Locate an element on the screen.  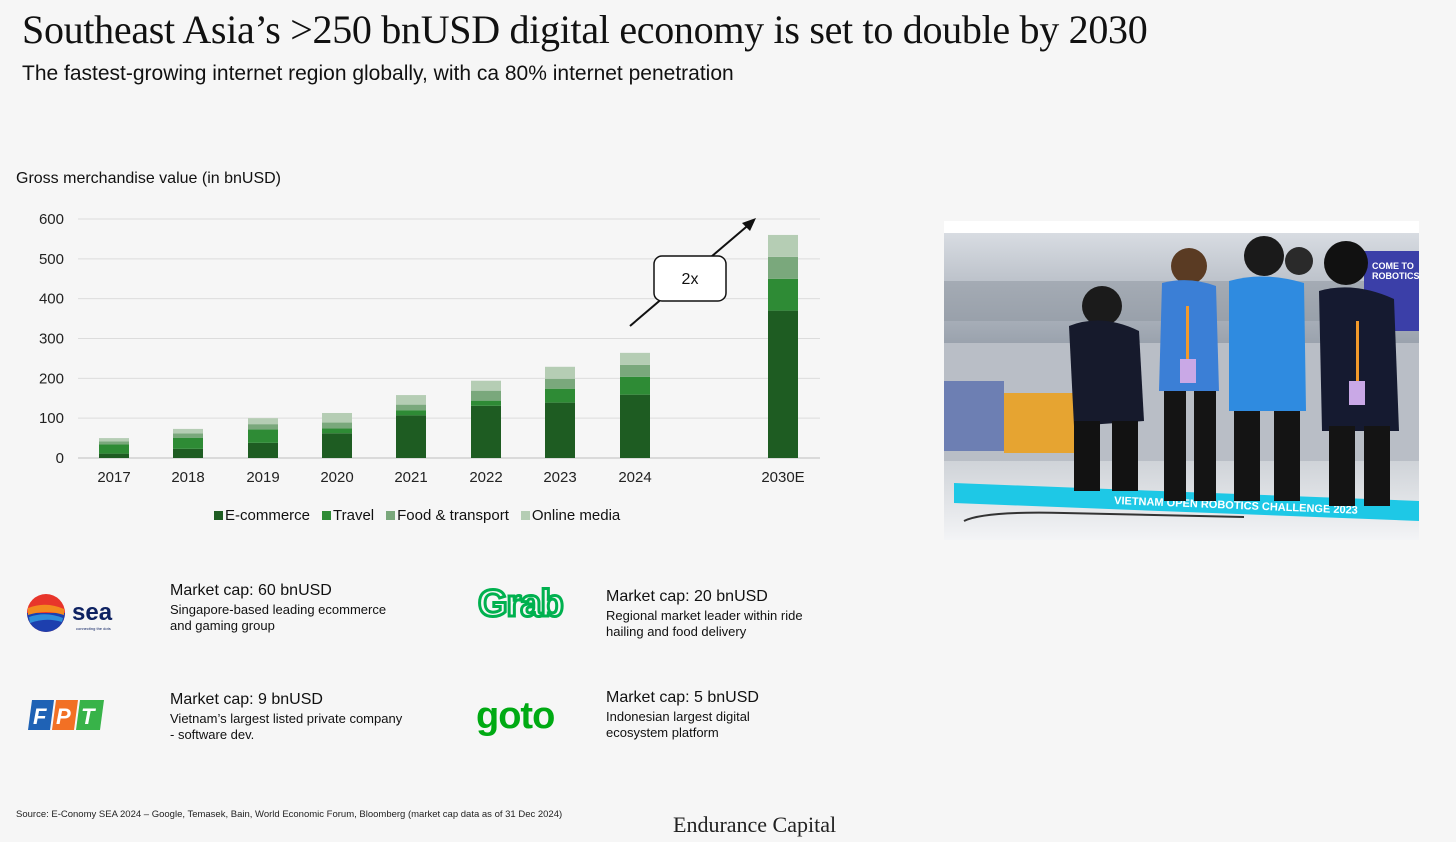
goto-logo: goto is located at coordinates (524, 722).